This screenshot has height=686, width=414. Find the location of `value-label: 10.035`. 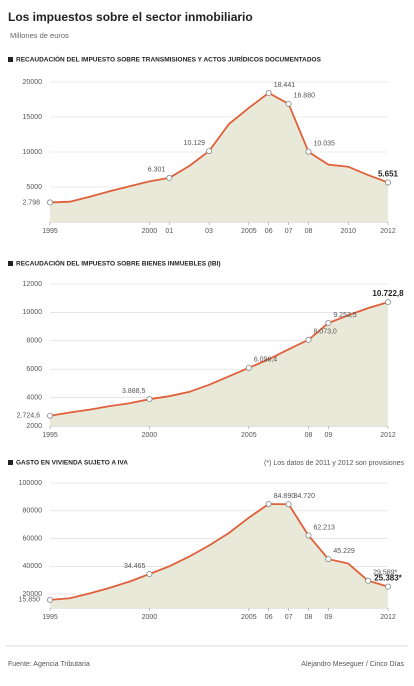

value-label: 10.035 is located at coordinates (324, 144).